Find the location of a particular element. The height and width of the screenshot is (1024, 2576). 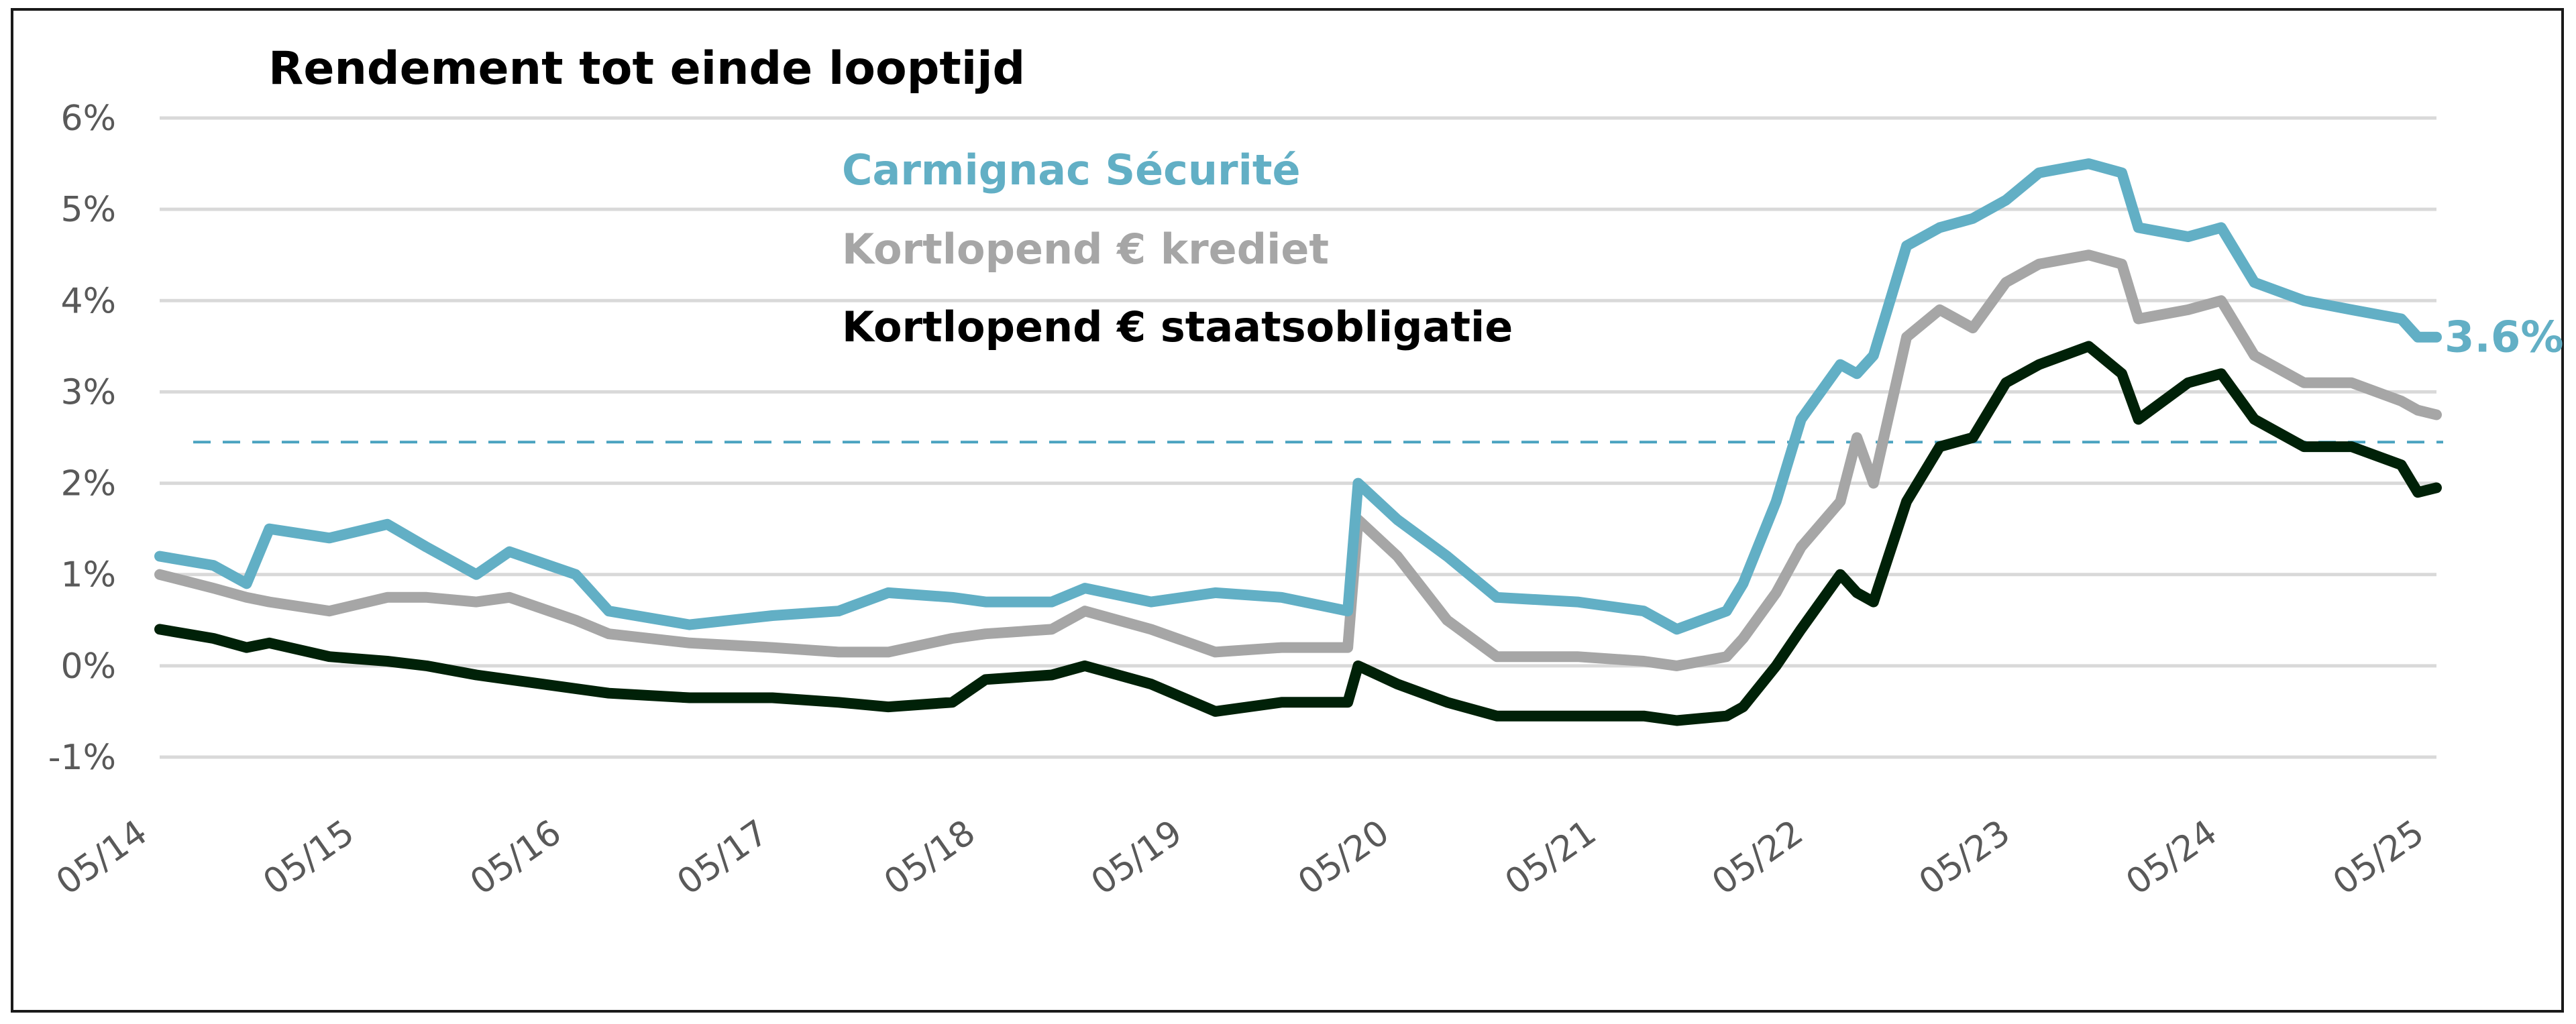

x-tick-label: 05/20 is located at coordinates (1344, 857).